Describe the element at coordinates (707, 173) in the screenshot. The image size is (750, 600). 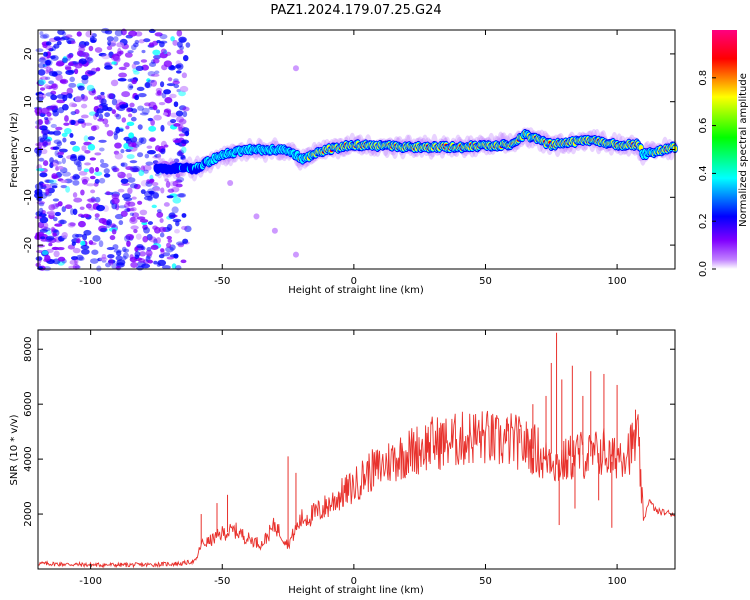
I see `colorbar-ticks: 0.0 0.2 0.4 0.6 0.8` at that location.